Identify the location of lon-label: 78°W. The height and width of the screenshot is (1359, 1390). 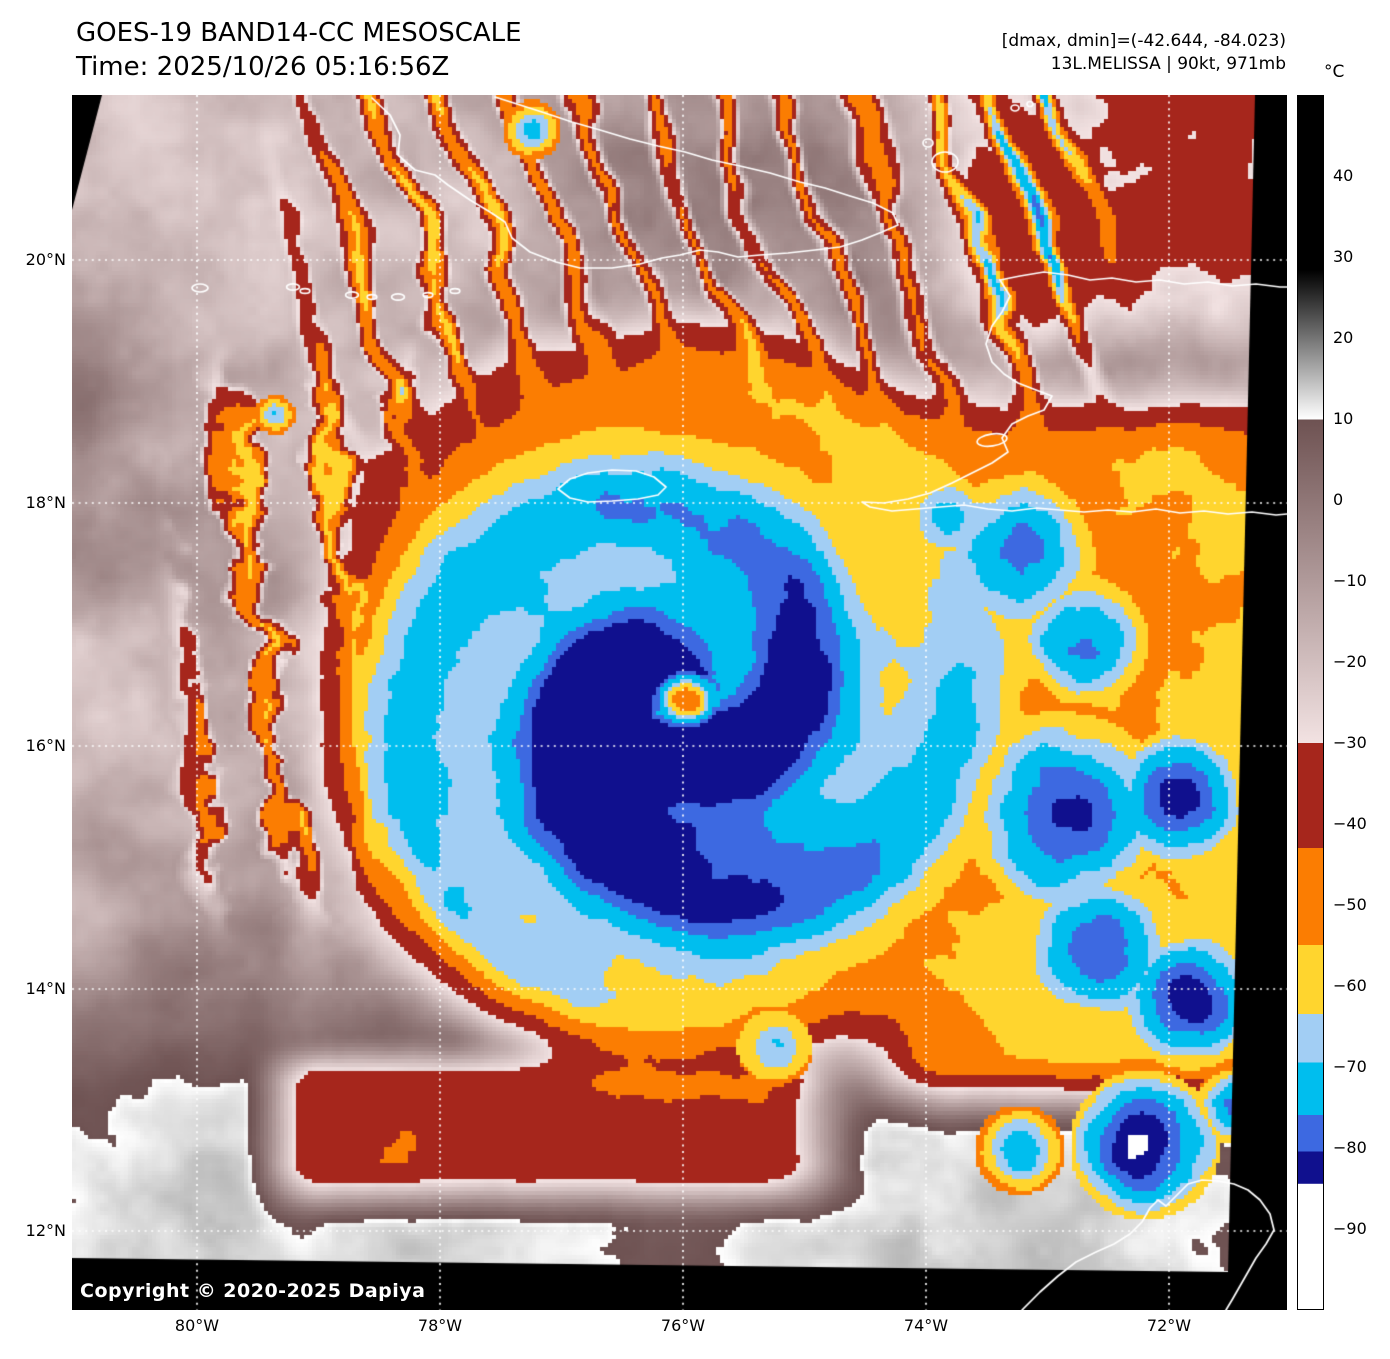
(440, 1325).